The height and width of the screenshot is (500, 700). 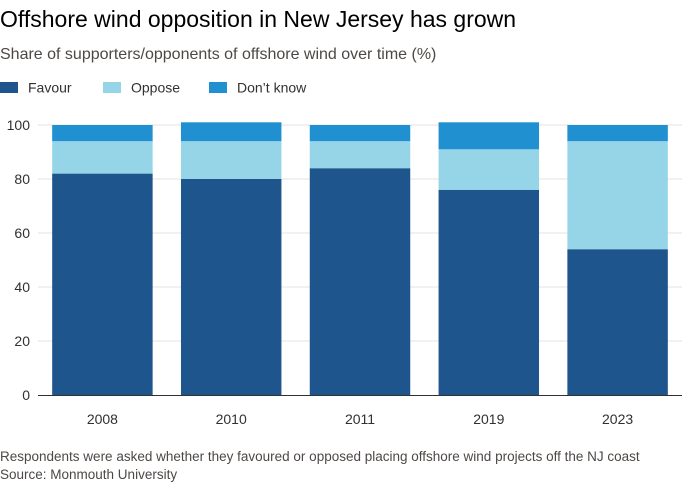 I want to click on x-tick-label: 2010, so click(x=231, y=419).